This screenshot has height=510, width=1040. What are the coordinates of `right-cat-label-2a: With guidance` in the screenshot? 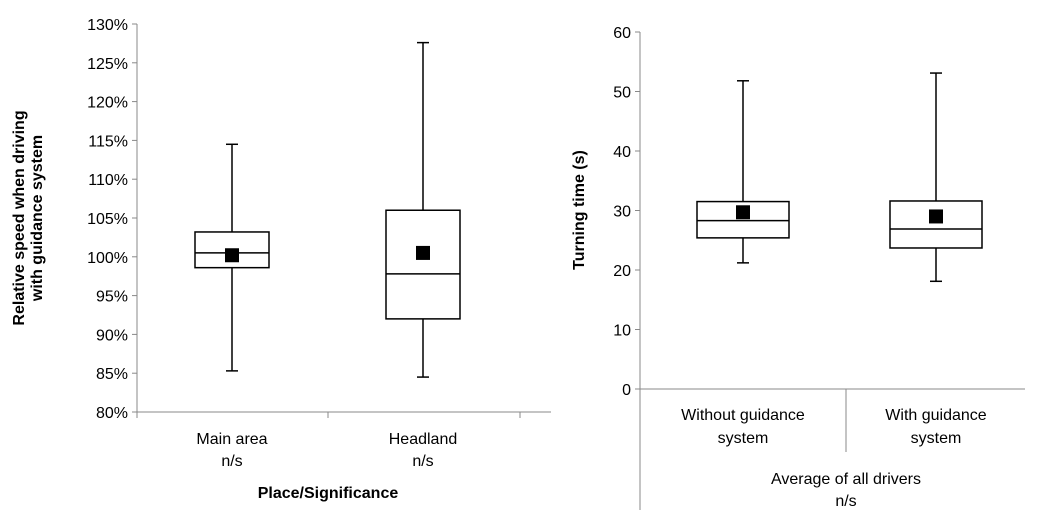 It's located at (935, 415).